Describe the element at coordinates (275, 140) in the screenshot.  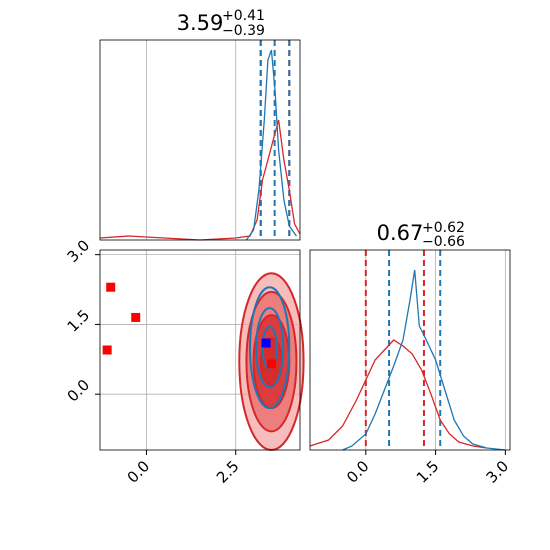
I see `marker-lines-top-left` at that location.